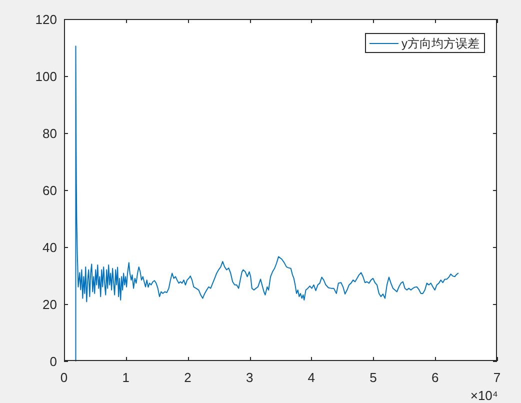 This screenshot has height=403, width=521. I want to click on ytick-label: 40, so click(49, 247).